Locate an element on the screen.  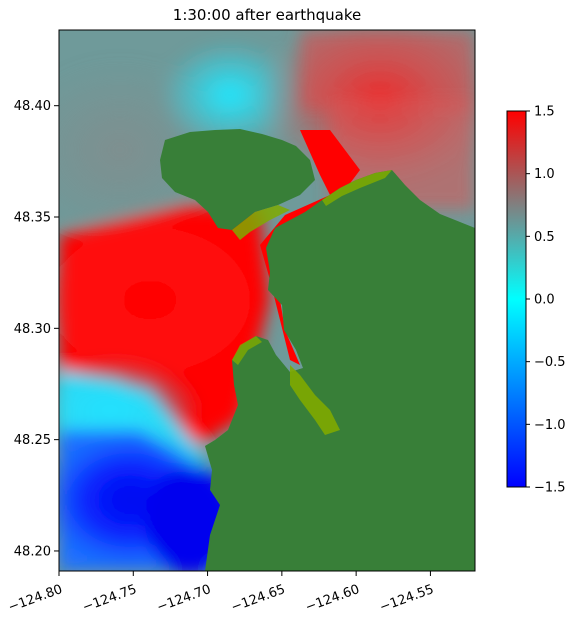
y-axis: 48.20 48.25 48.30 48.35 48.40 is located at coordinates (36, 329).